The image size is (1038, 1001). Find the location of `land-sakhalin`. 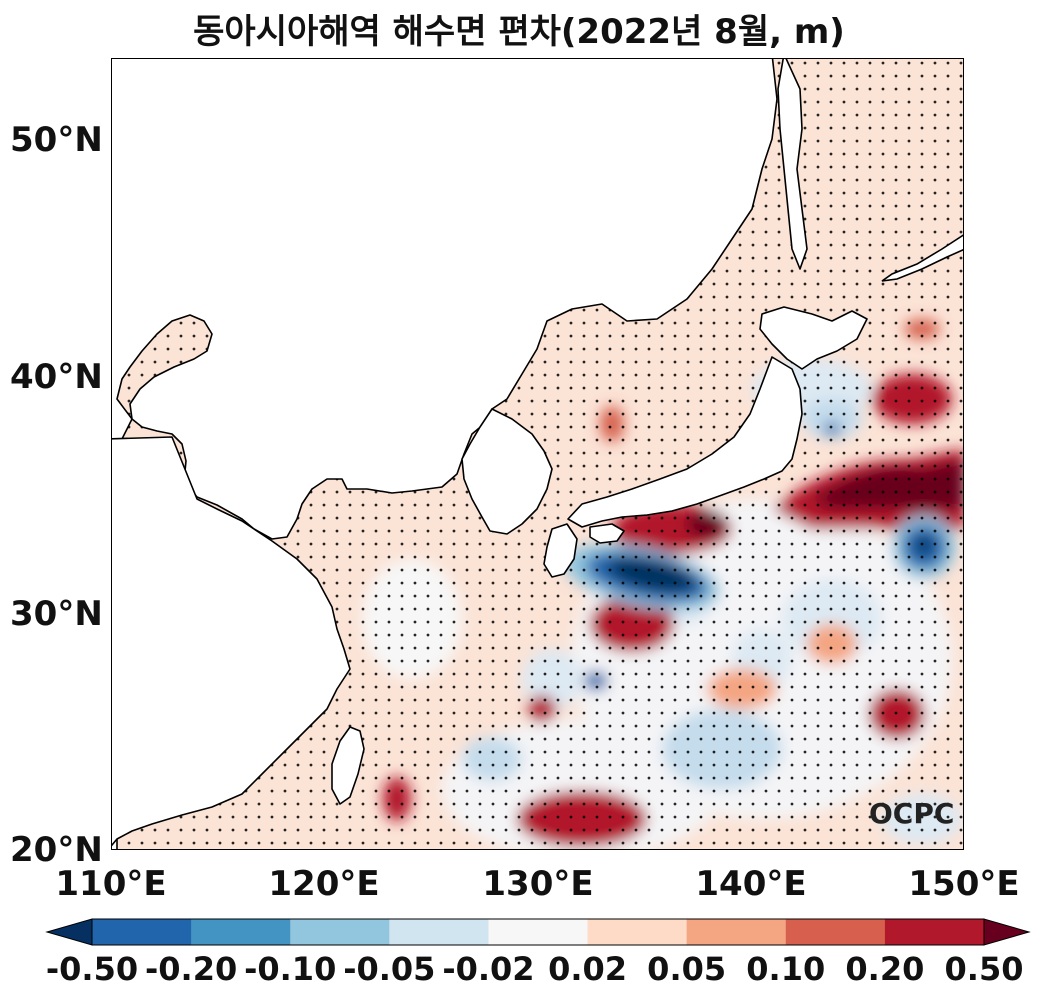

land-sakhalin is located at coordinates (792, 164).